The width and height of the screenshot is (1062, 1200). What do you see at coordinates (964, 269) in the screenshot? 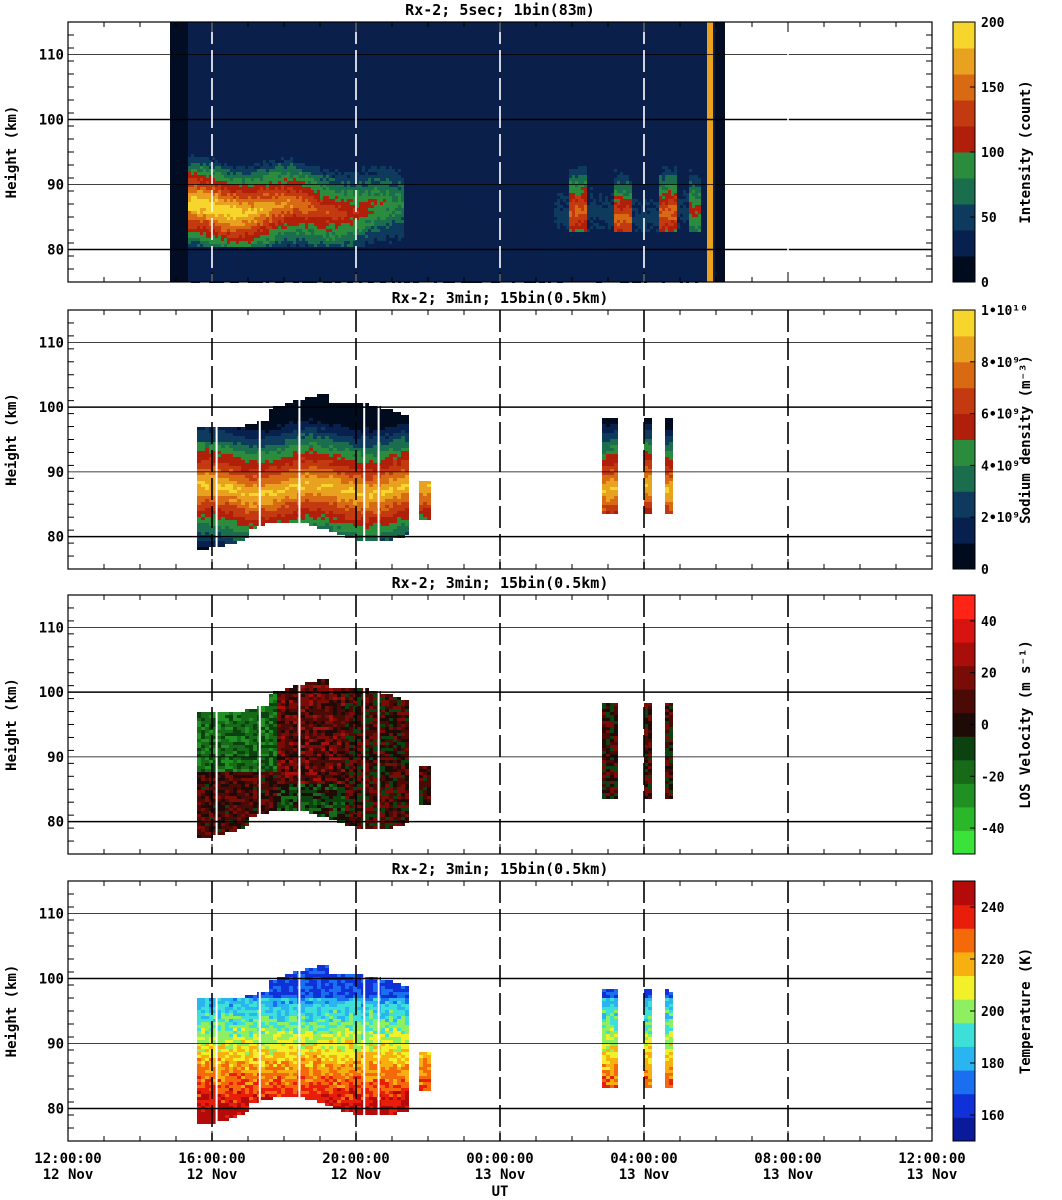
I see `colorbar-segment` at bounding box center [964, 269].